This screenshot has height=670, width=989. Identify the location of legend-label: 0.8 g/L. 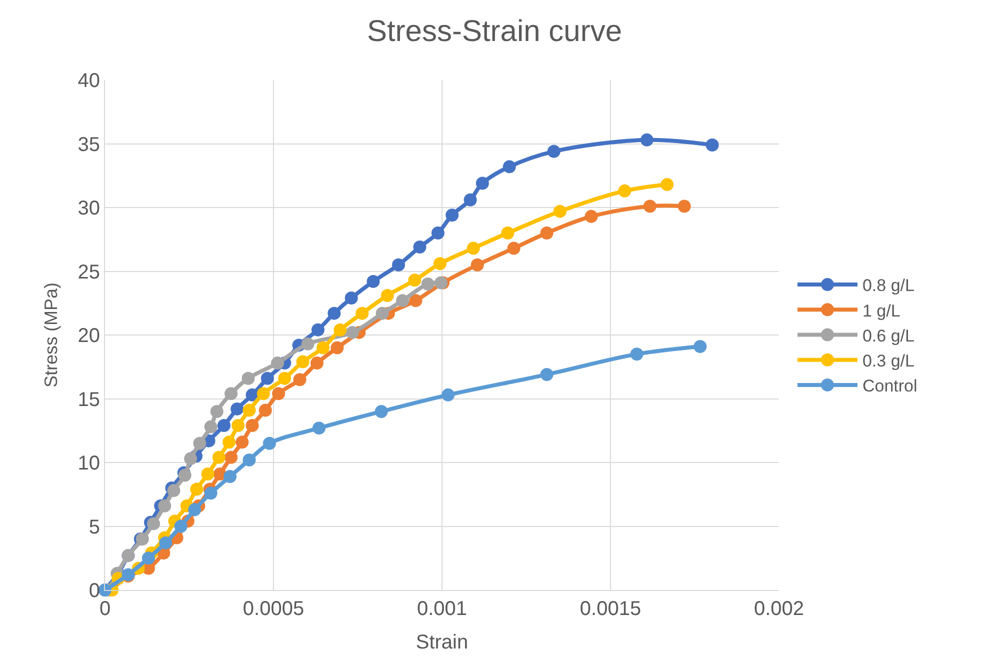
(888, 286).